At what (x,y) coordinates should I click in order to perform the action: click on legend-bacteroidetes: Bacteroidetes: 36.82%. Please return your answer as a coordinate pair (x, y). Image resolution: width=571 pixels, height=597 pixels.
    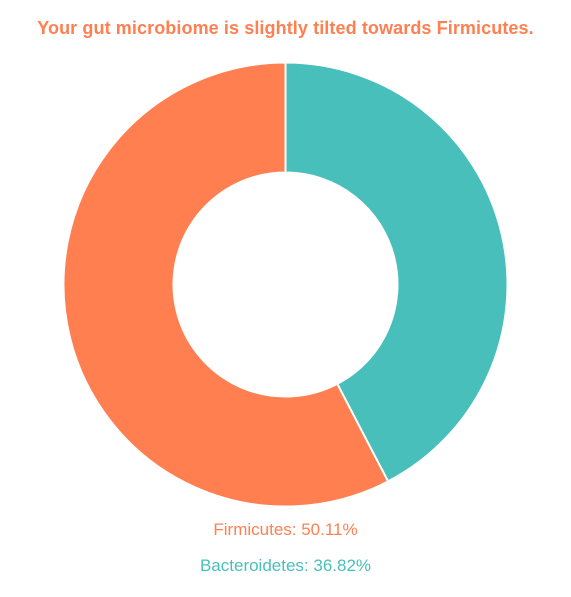
    Looking at the image, I should click on (285, 565).